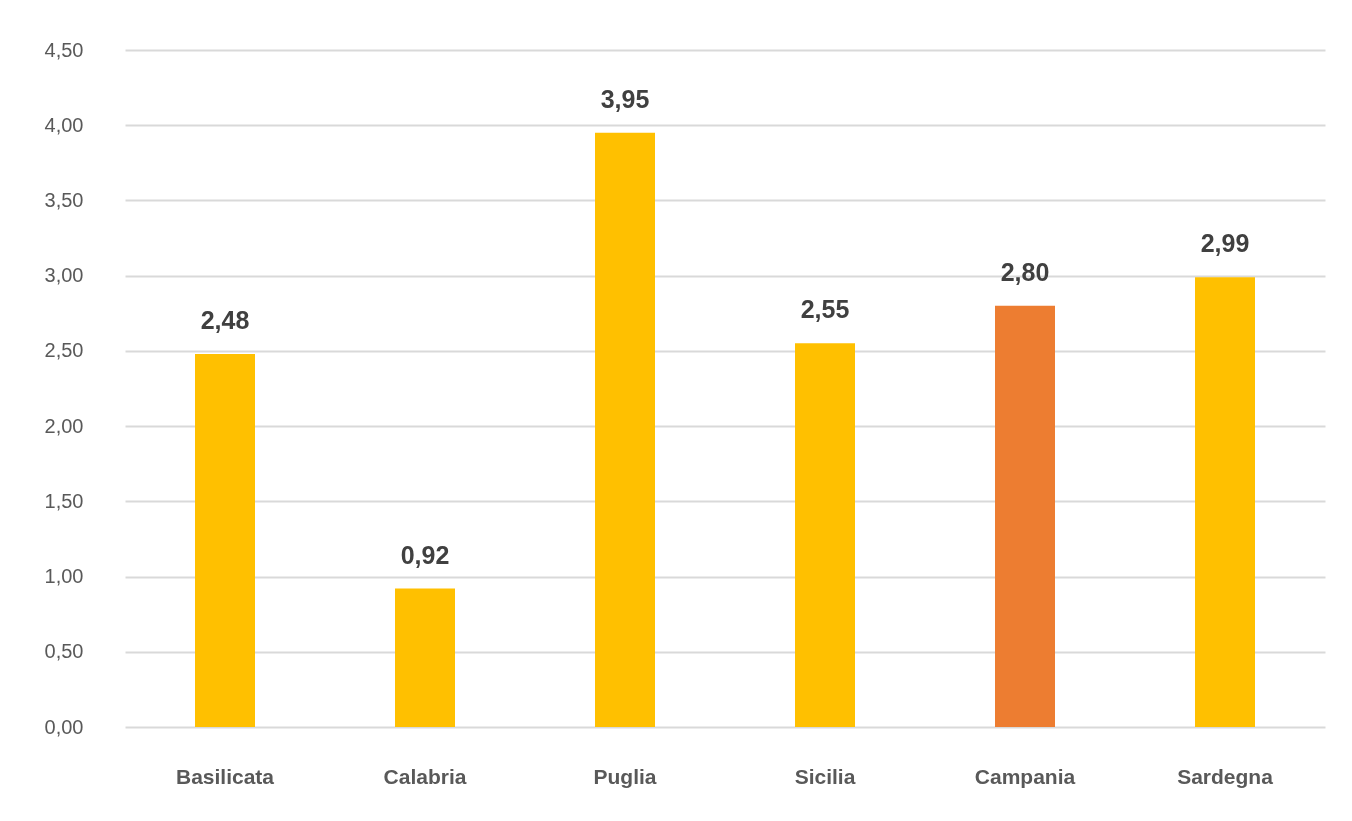 The width and height of the screenshot is (1352, 821). What do you see at coordinates (64, 49) in the screenshot?
I see `y-tick-label: 4,50` at bounding box center [64, 49].